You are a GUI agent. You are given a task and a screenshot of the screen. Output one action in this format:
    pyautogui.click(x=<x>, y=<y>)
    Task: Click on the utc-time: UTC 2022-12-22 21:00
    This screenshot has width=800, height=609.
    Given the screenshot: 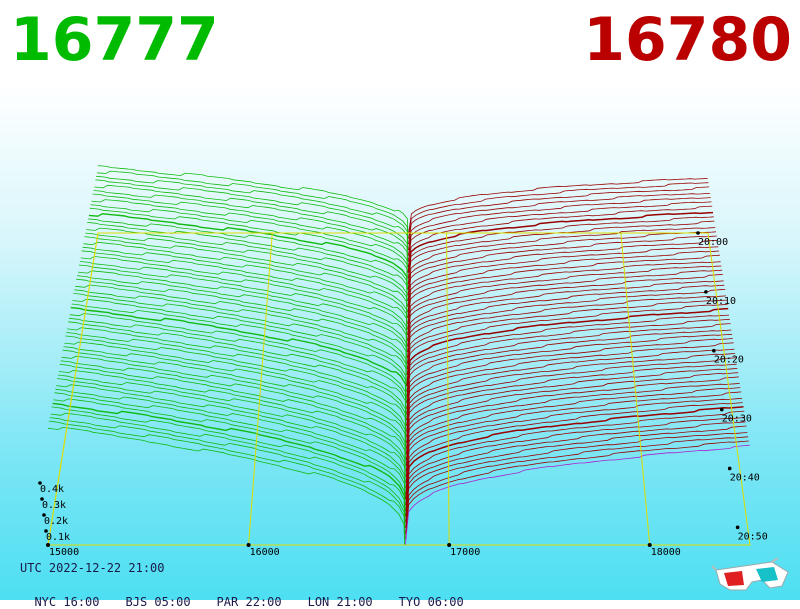 What is the action you would take?
    pyautogui.click(x=92, y=568)
    